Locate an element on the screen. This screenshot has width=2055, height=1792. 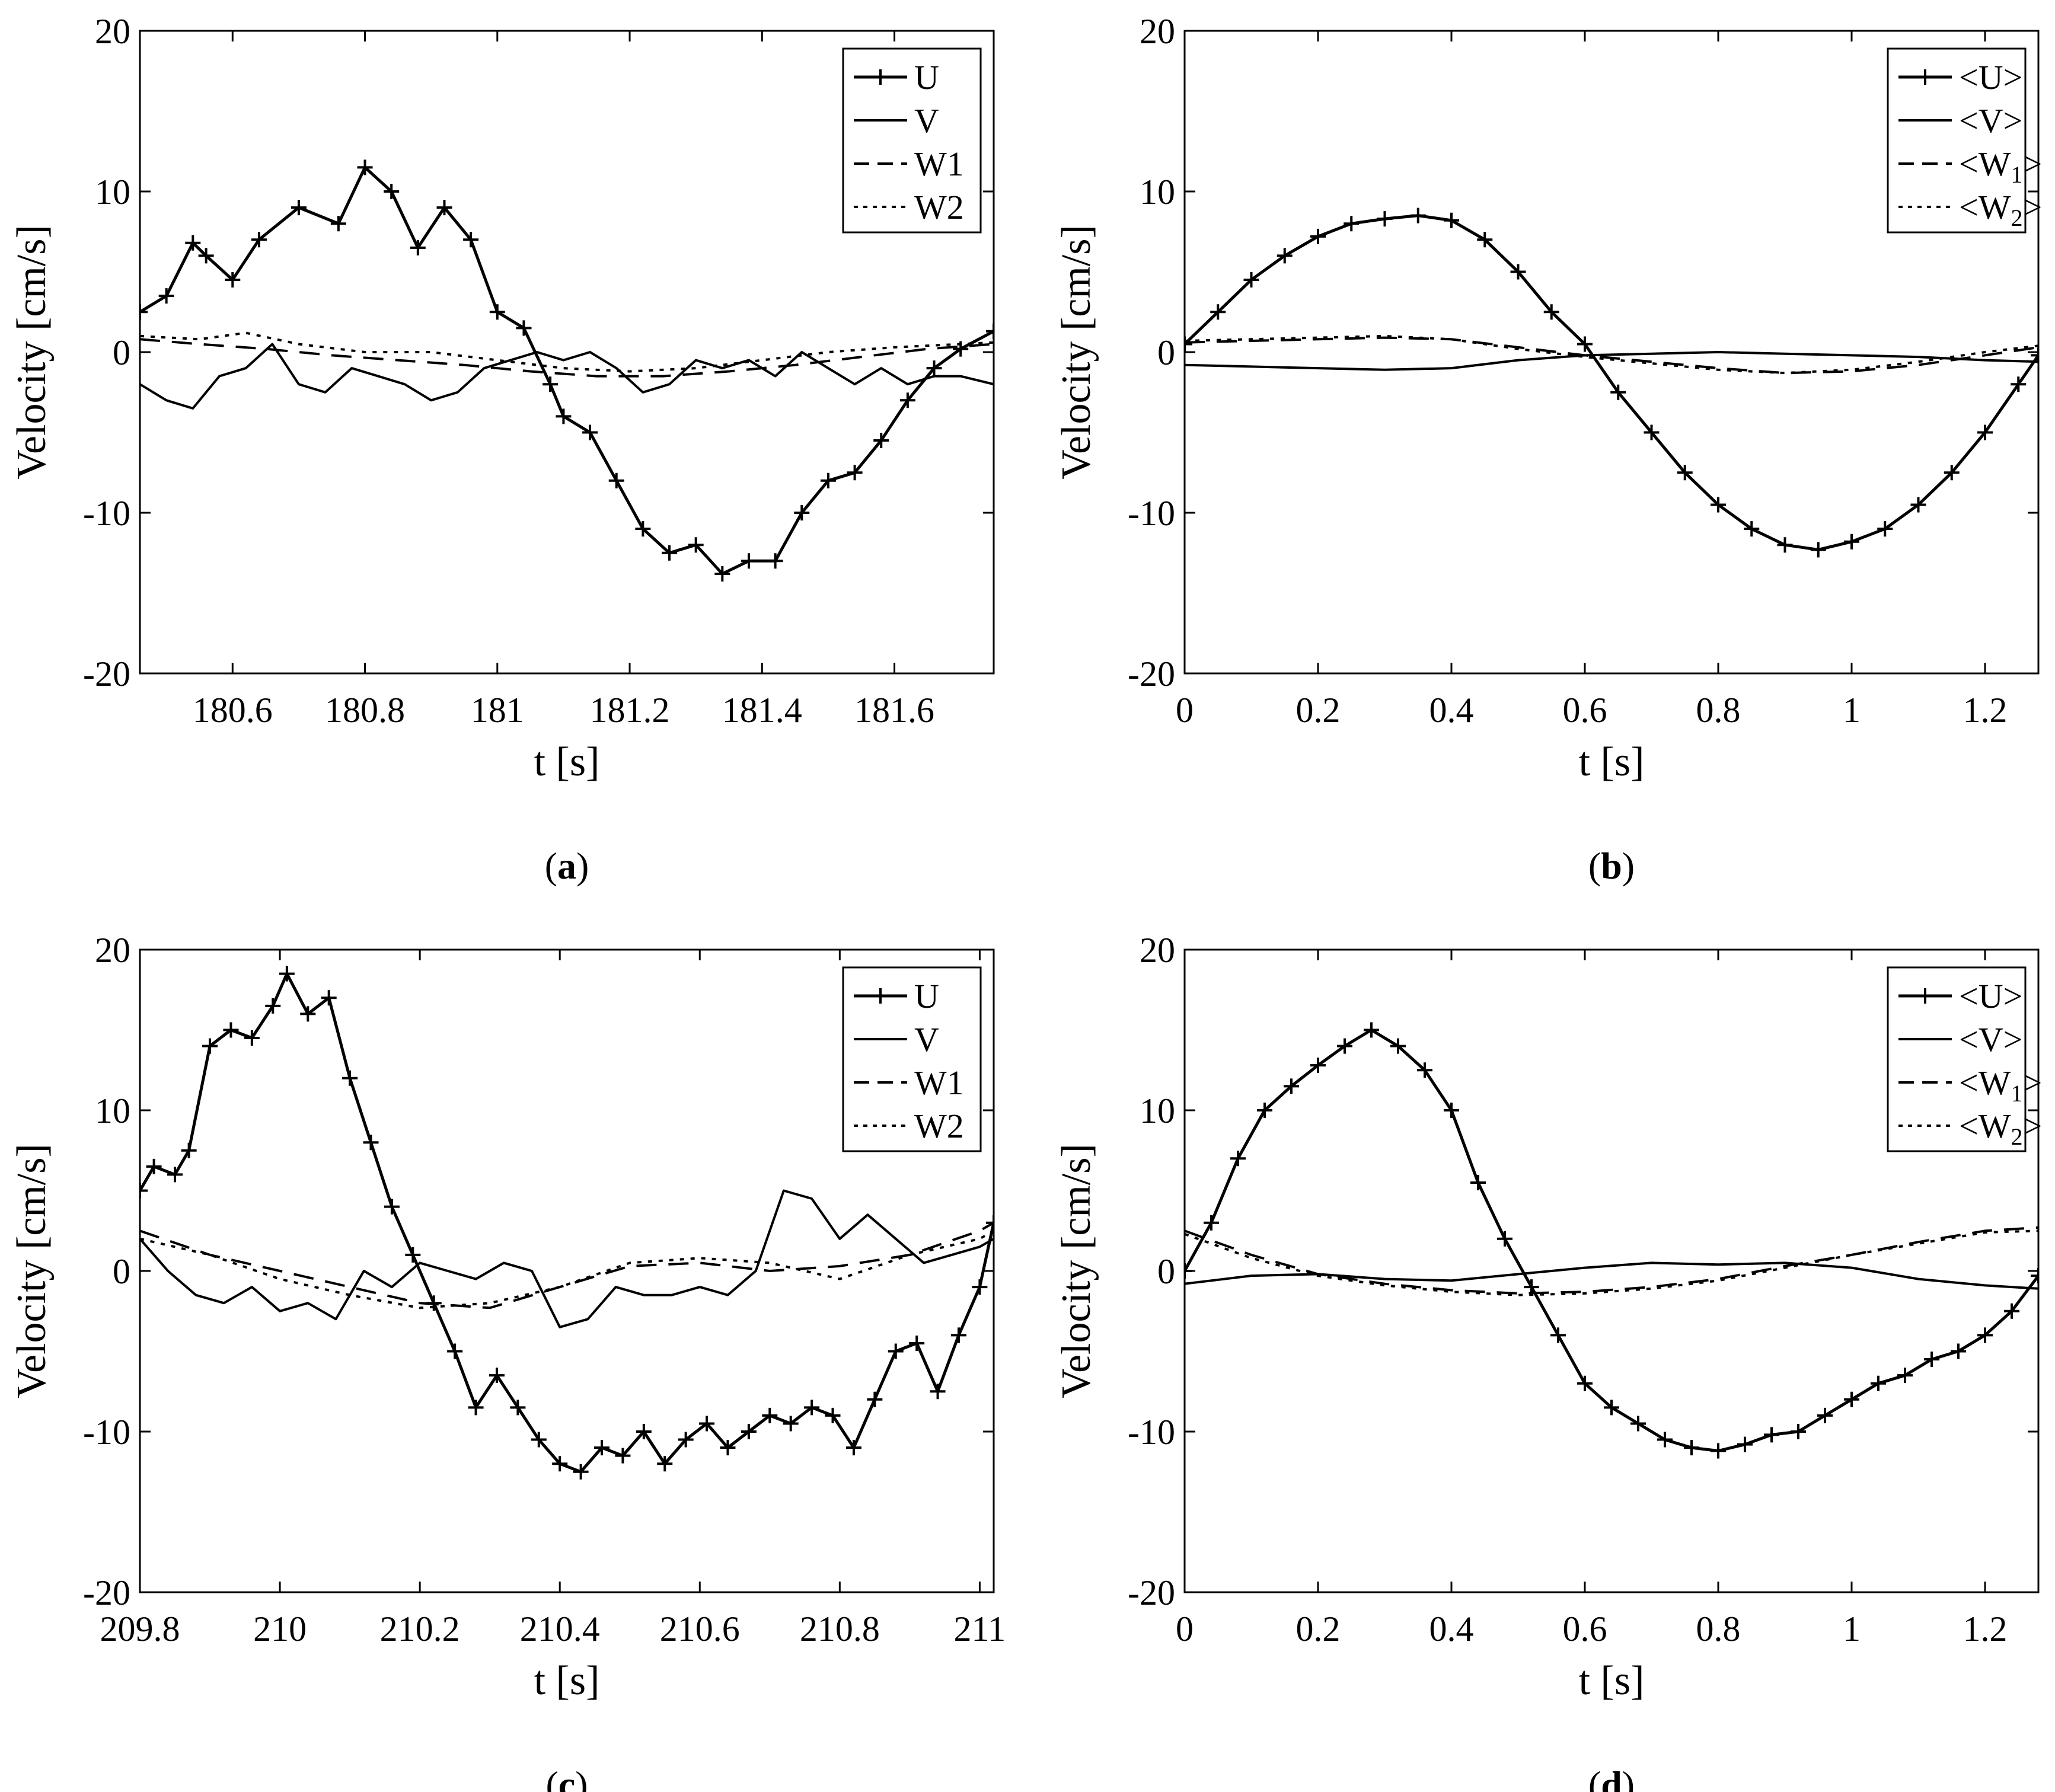
x-tick-label: 181.4 is located at coordinates (762, 710).